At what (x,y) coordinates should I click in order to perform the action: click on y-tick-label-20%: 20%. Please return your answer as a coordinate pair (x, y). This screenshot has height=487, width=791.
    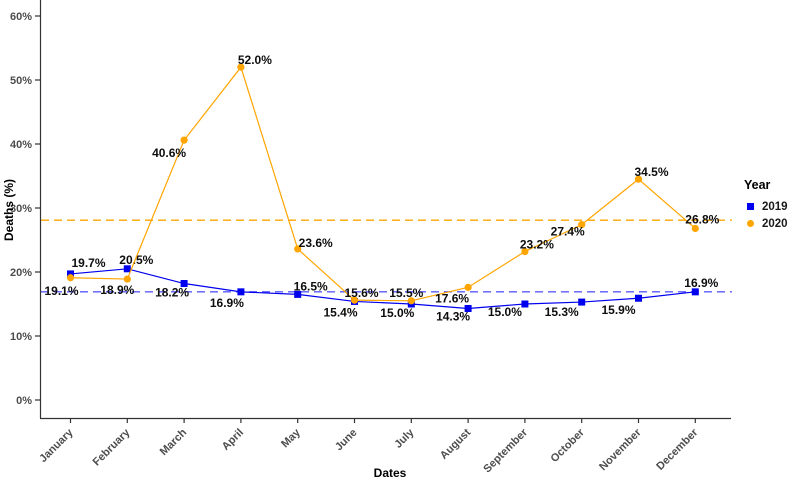
    Looking at the image, I should click on (21, 273).